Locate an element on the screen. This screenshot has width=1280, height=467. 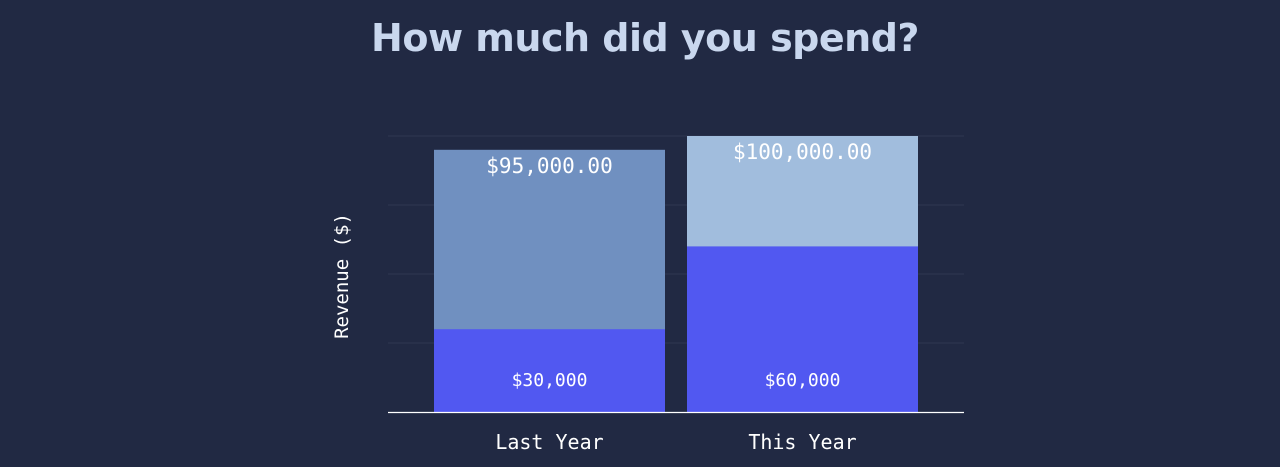
data-label-total: $95,000.00 is located at coordinates (549, 166).